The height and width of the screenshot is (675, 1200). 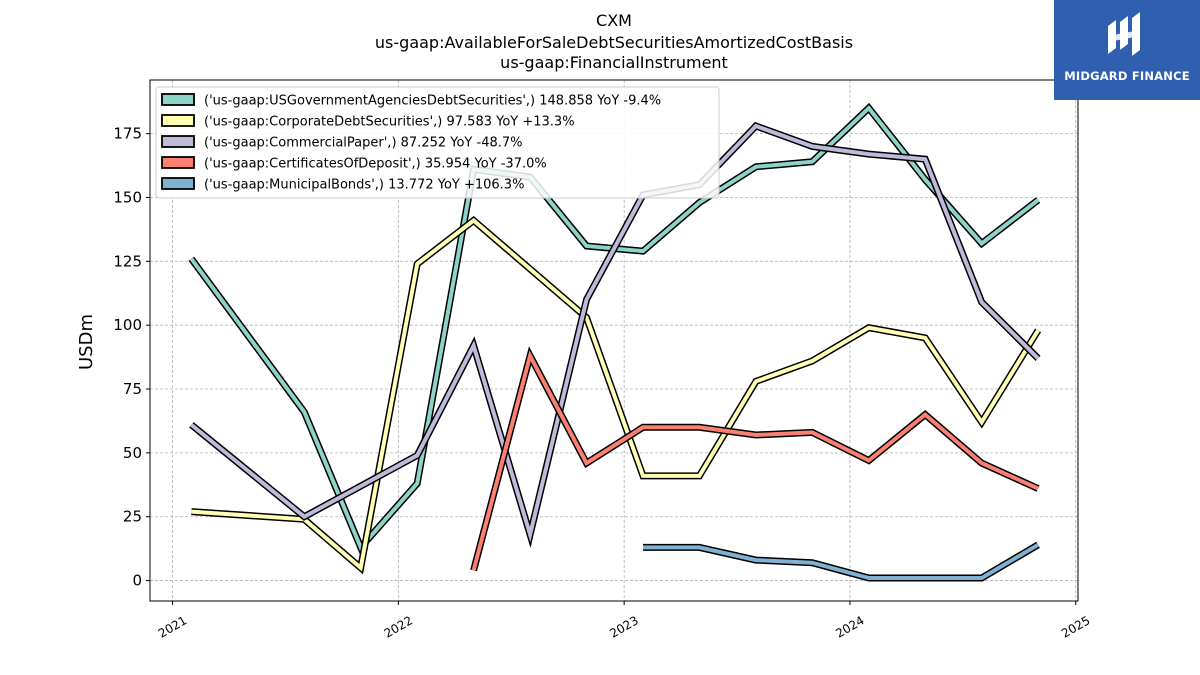 I want to click on logo-text: MIDGARD FINANCE, so click(x=1127, y=76).